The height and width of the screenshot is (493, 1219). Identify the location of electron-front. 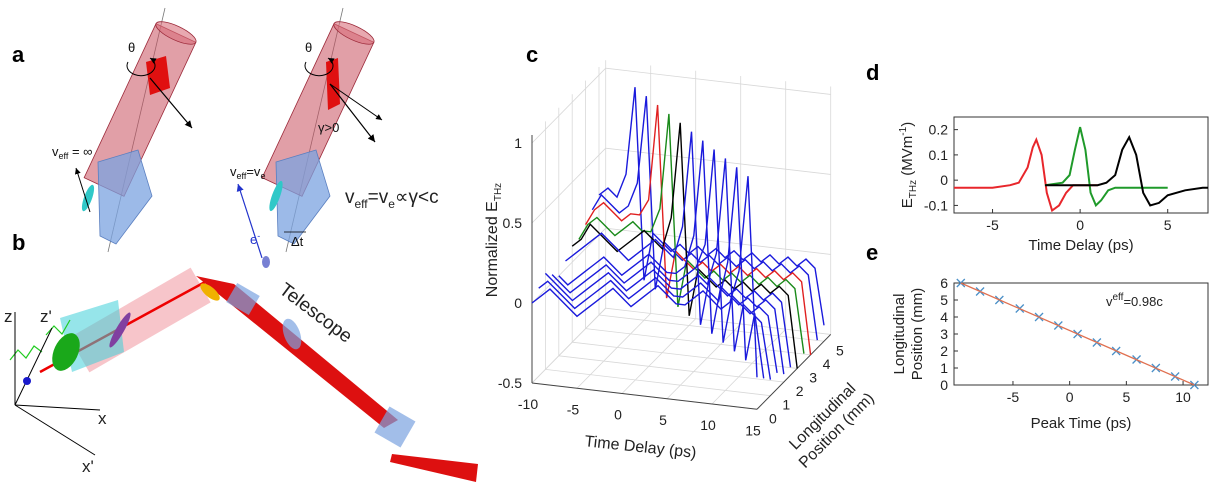
(276, 196).